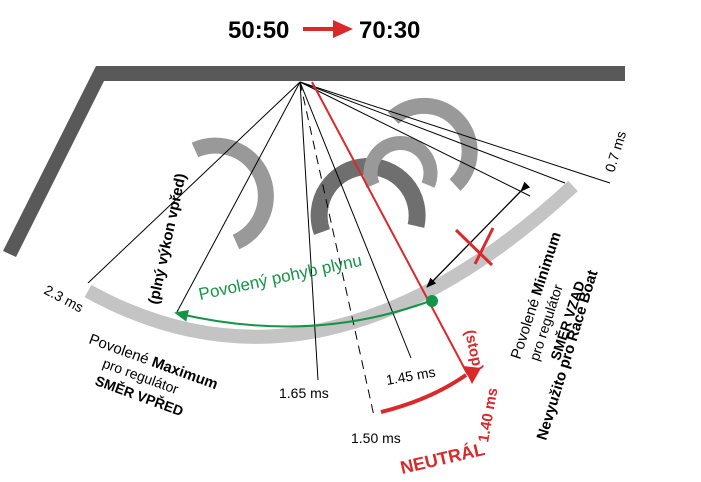 The width and height of the screenshot is (701, 482). I want to click on forbidden-x-icon, so click(474, 247).